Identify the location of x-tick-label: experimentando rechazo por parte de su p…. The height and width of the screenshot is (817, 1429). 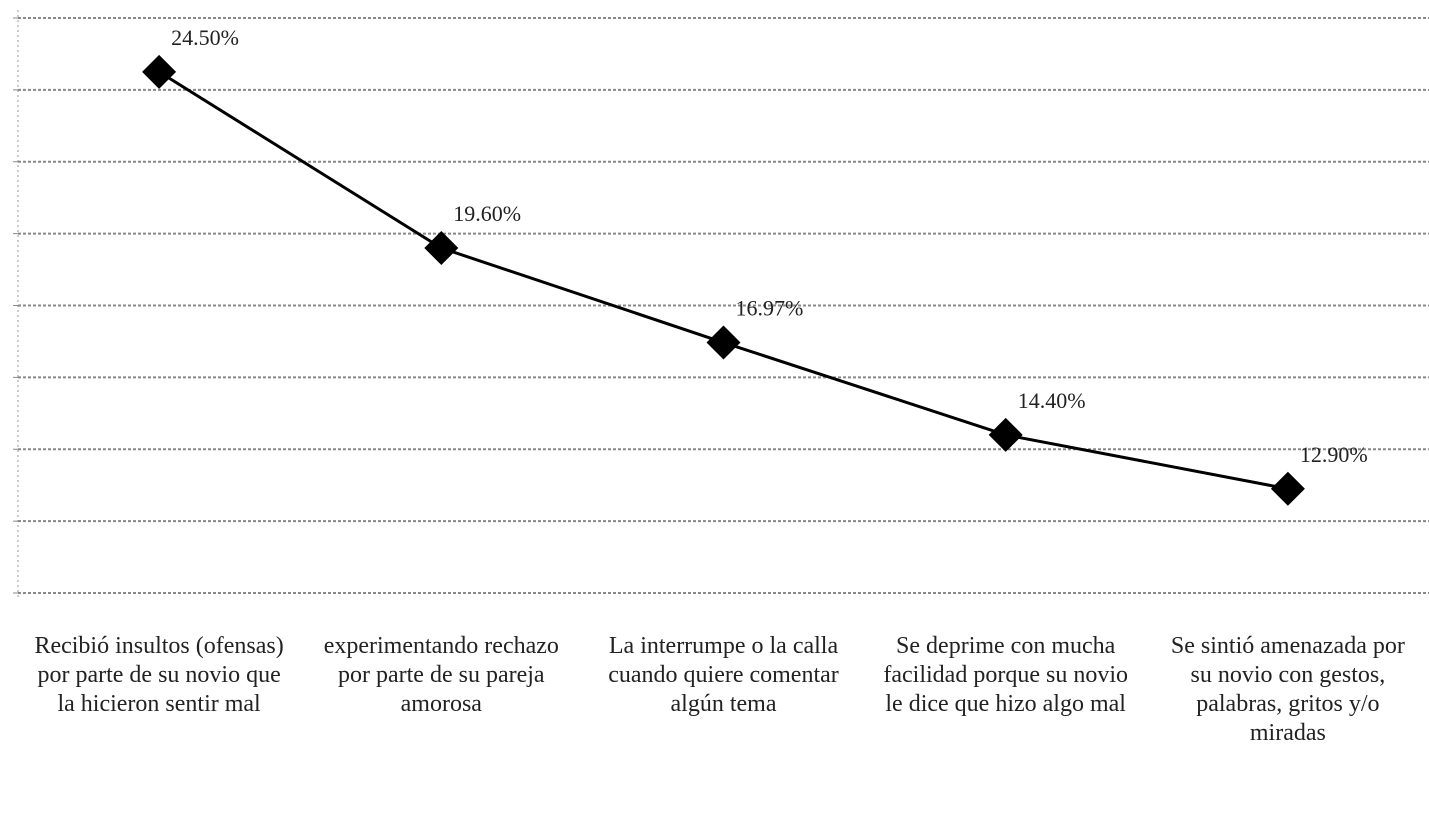
(441, 675).